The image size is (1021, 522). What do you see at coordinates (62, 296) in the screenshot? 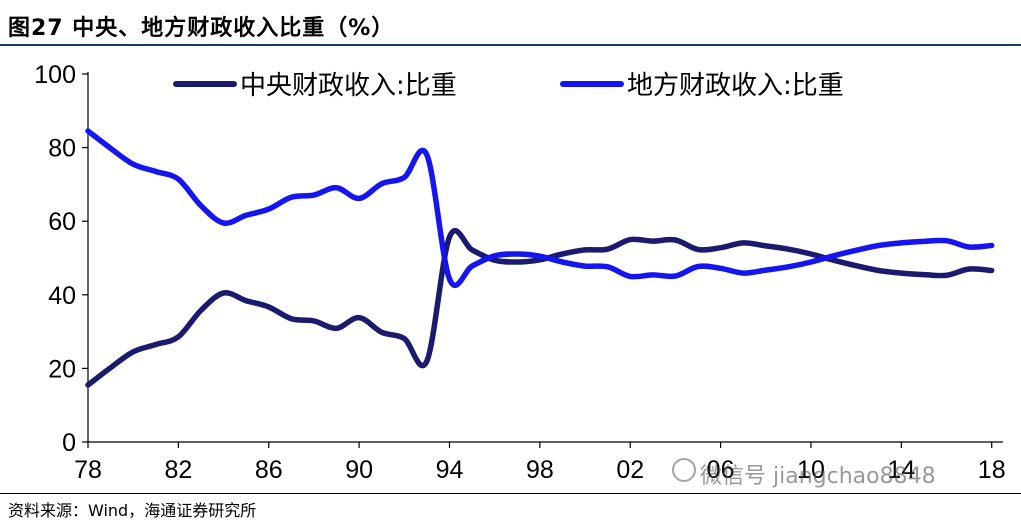
I see `y-tick-label: 40` at bounding box center [62, 296].